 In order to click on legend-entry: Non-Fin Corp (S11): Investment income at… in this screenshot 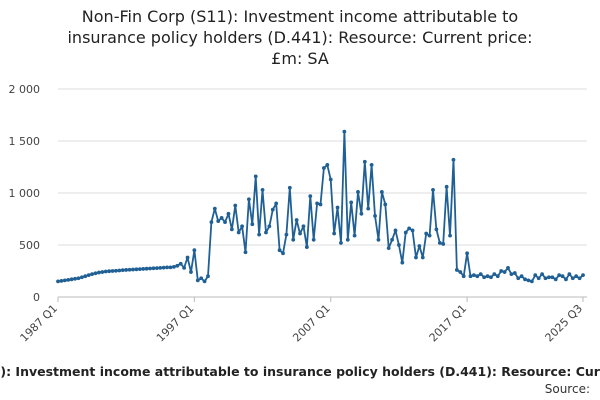, I will do `click(300, 371)`.